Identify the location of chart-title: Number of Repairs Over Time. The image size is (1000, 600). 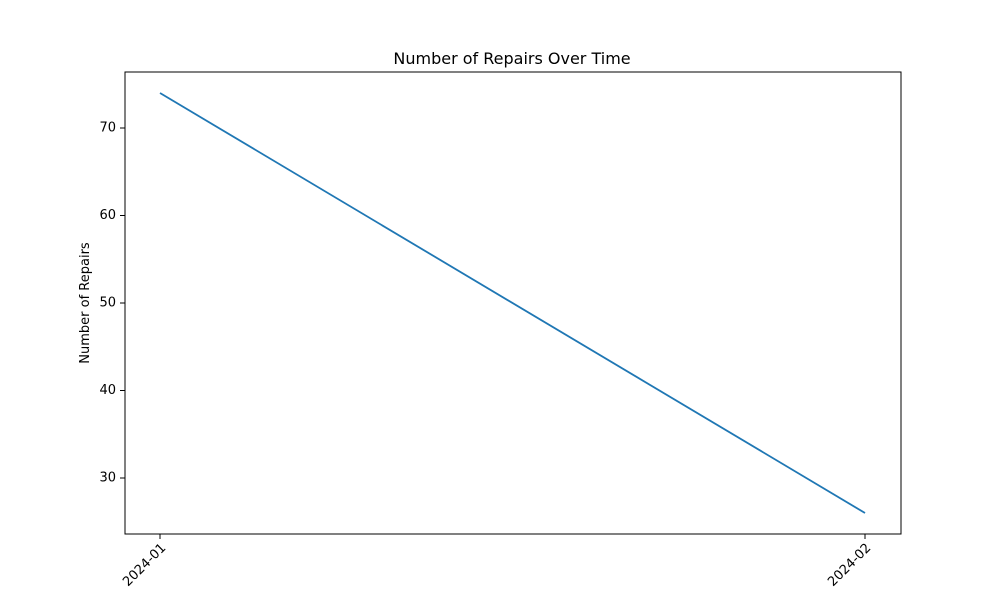
(511, 58).